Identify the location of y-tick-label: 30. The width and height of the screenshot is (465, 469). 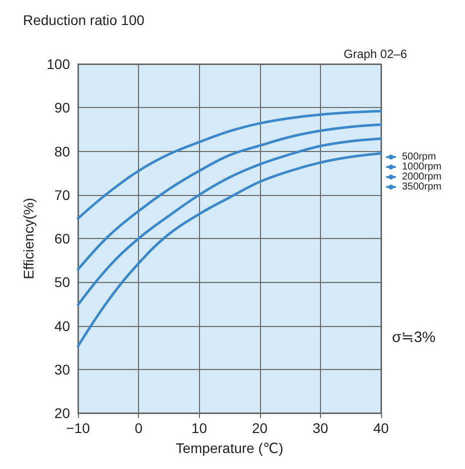
(62, 369).